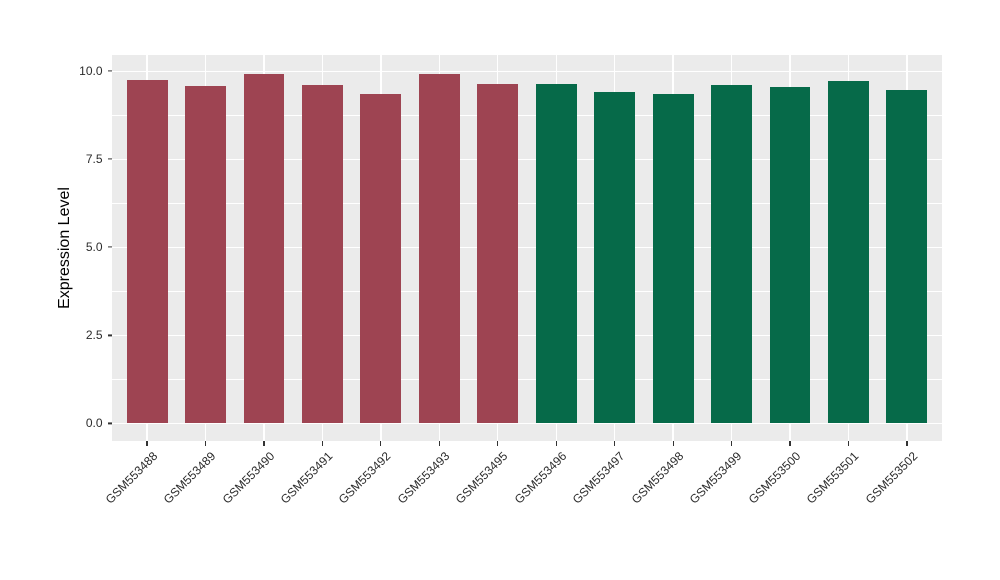  What do you see at coordinates (131, 478) in the screenshot?
I see `x-tick-label: GSM553488` at bounding box center [131, 478].